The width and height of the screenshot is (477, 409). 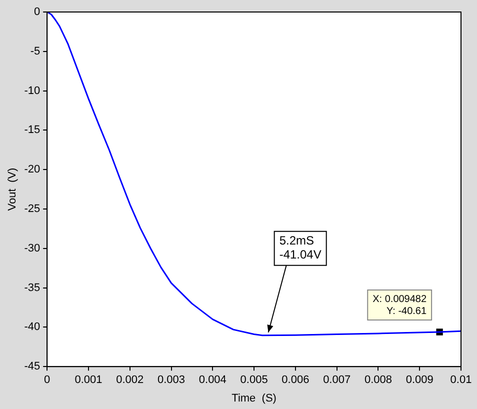 What do you see at coordinates (337, 380) in the screenshot?
I see `x-tick-label: 0.007` at bounding box center [337, 380].